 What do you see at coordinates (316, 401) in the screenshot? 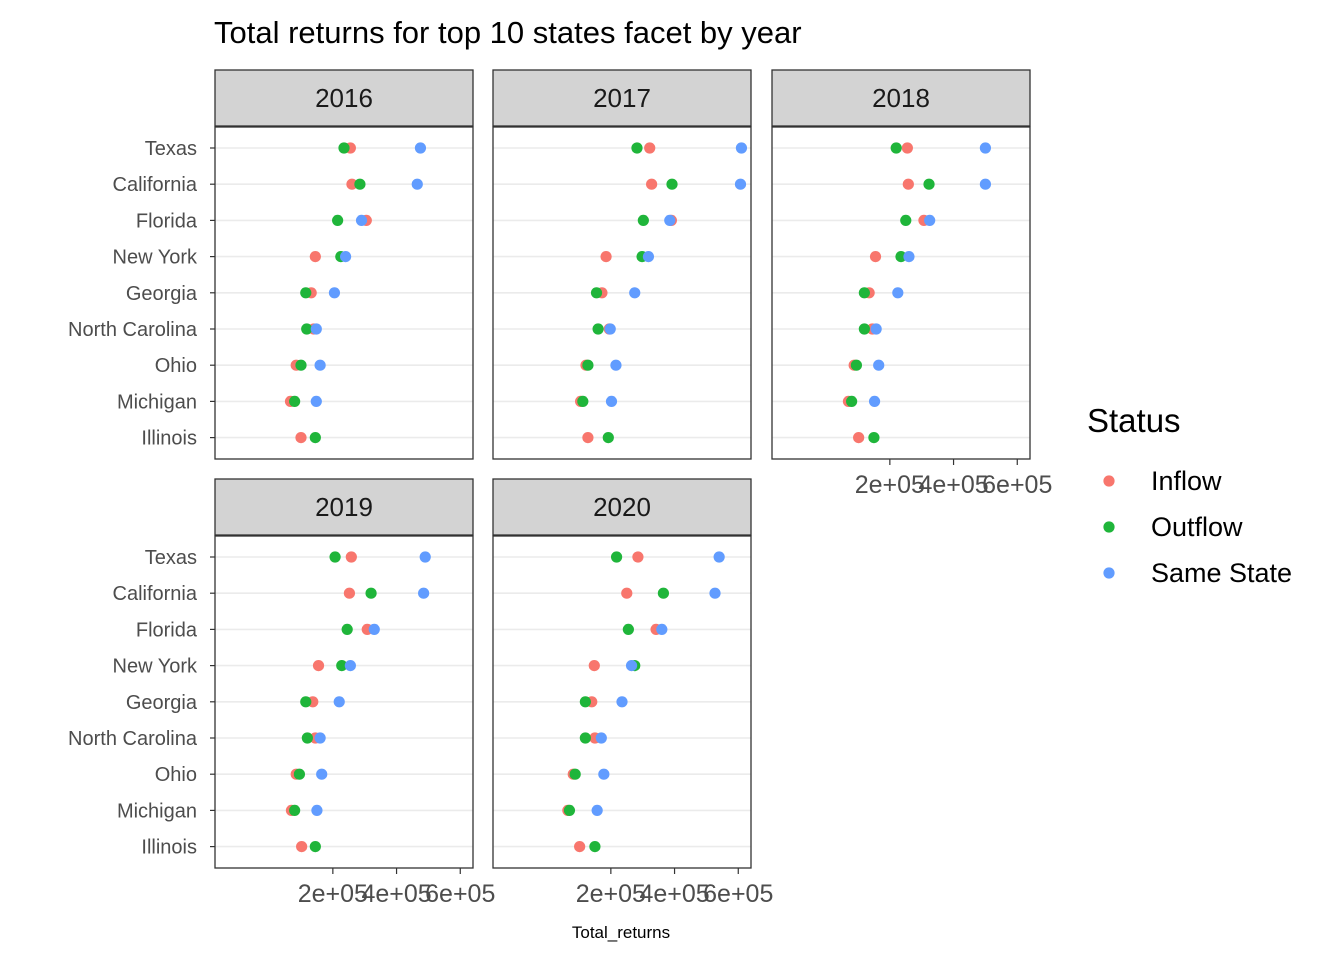
I see `point-2016-same-state-michigan` at bounding box center [316, 401].